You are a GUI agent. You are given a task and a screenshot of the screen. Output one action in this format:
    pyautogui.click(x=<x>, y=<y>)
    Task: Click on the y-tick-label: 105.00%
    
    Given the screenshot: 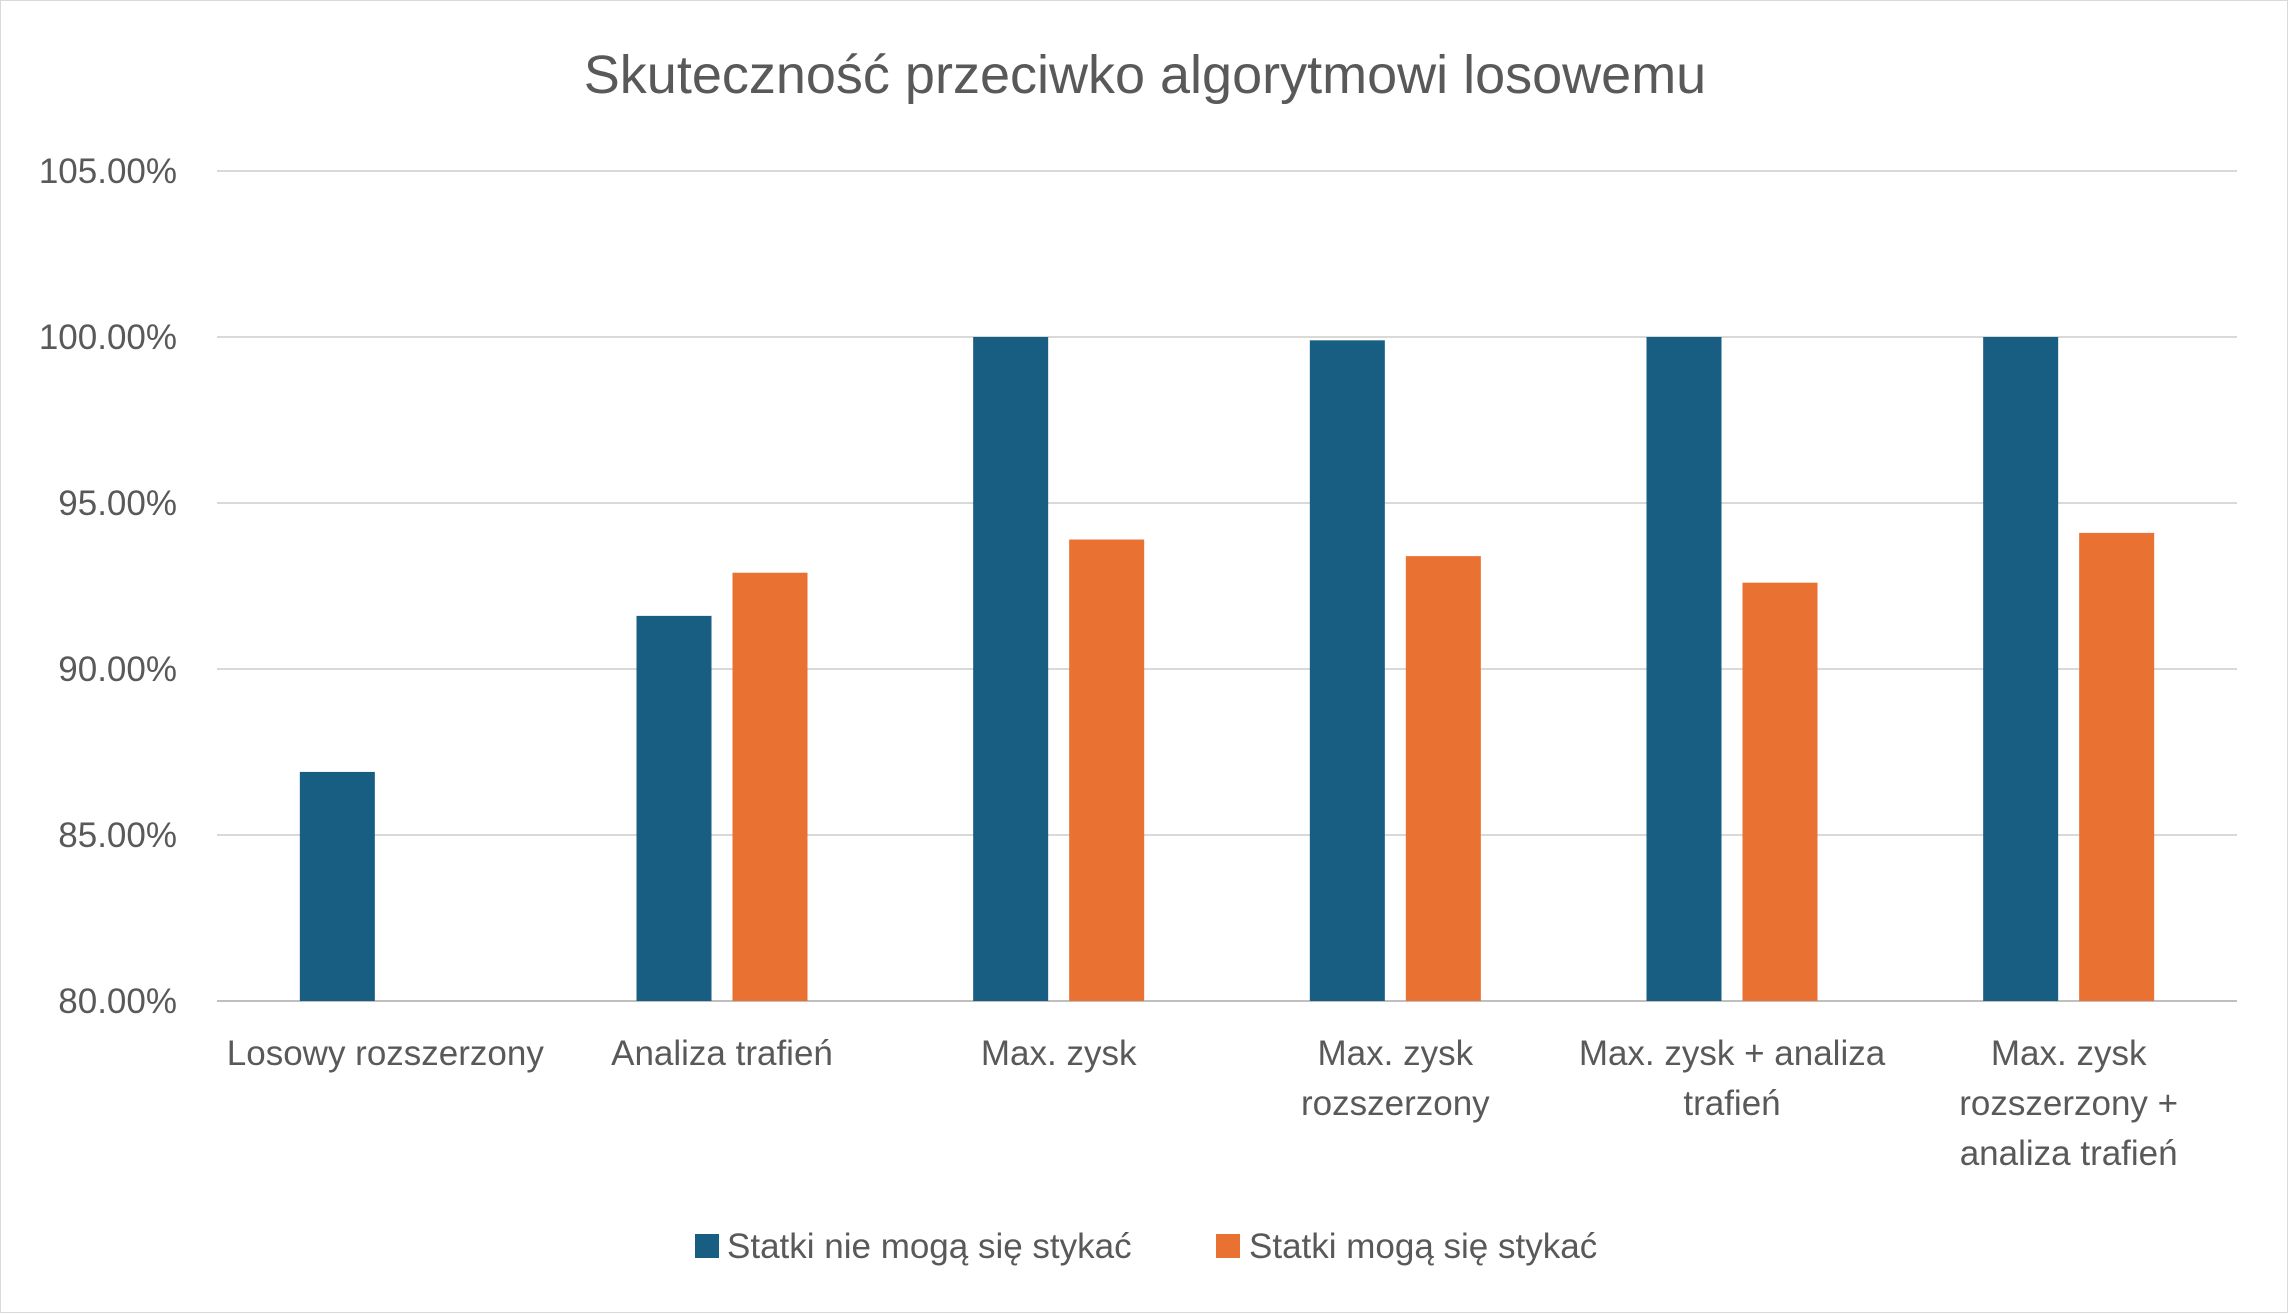 What is the action you would take?
    pyautogui.click(x=108, y=171)
    